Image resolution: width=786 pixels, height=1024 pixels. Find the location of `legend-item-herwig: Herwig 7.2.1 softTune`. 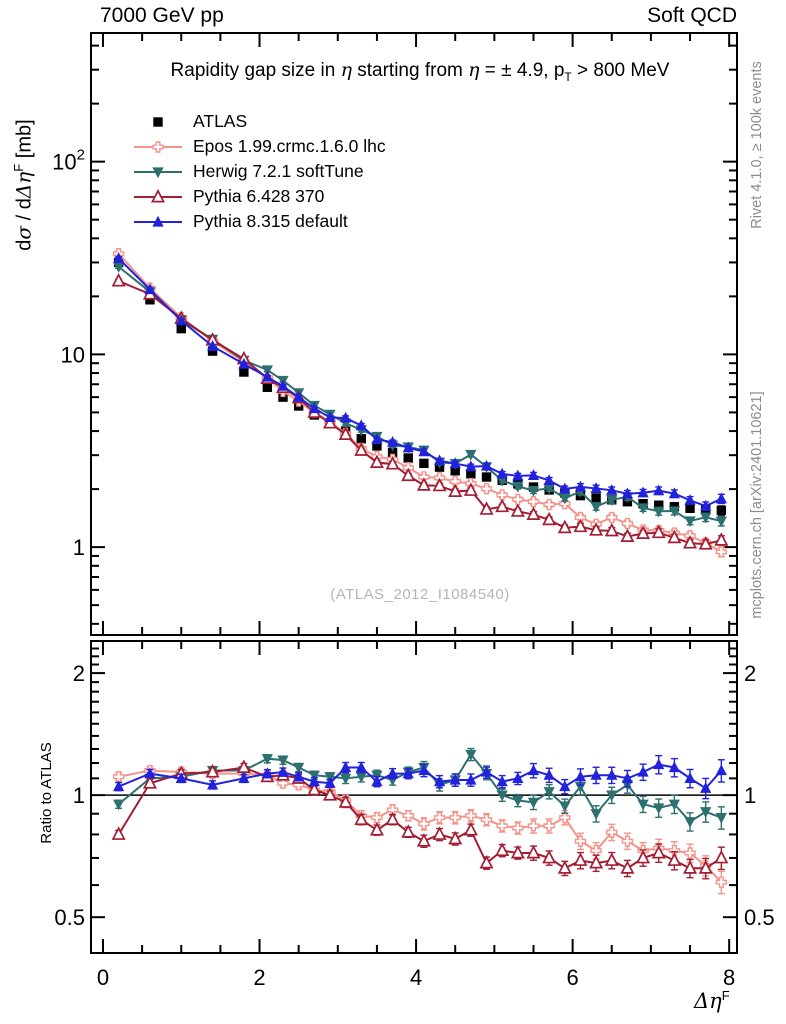

legend-item-herwig: Herwig 7.2.1 softTune is located at coordinates (259, 171).